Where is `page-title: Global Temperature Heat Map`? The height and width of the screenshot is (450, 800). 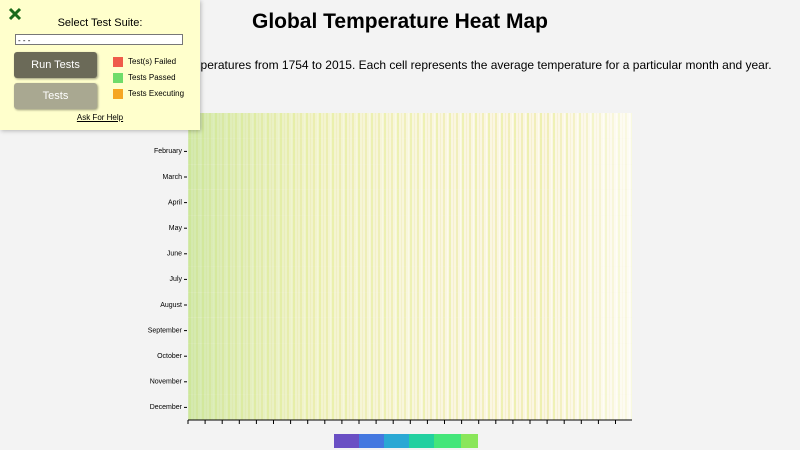 page-title: Global Temperature Heat Map is located at coordinates (399, 21).